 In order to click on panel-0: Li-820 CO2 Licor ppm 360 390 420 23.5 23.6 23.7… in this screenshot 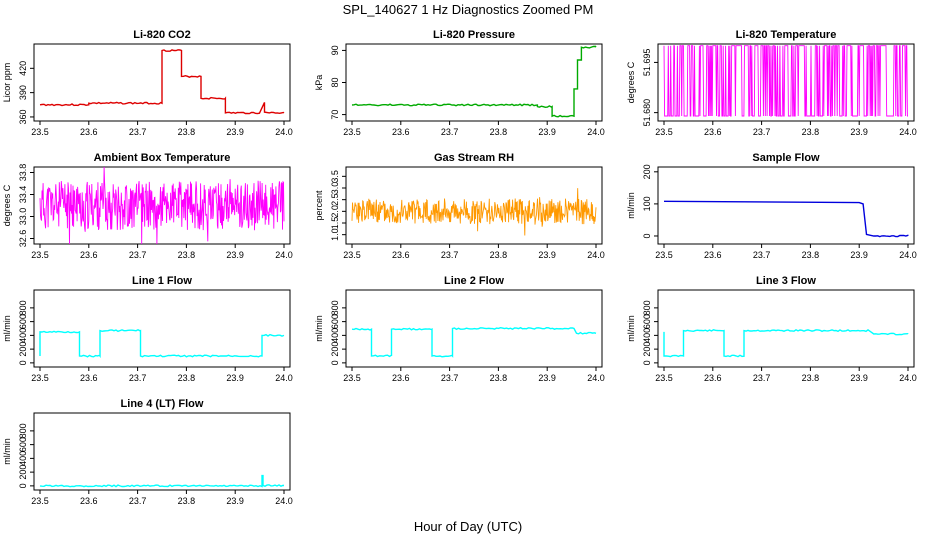, I will do `click(147, 83)`.